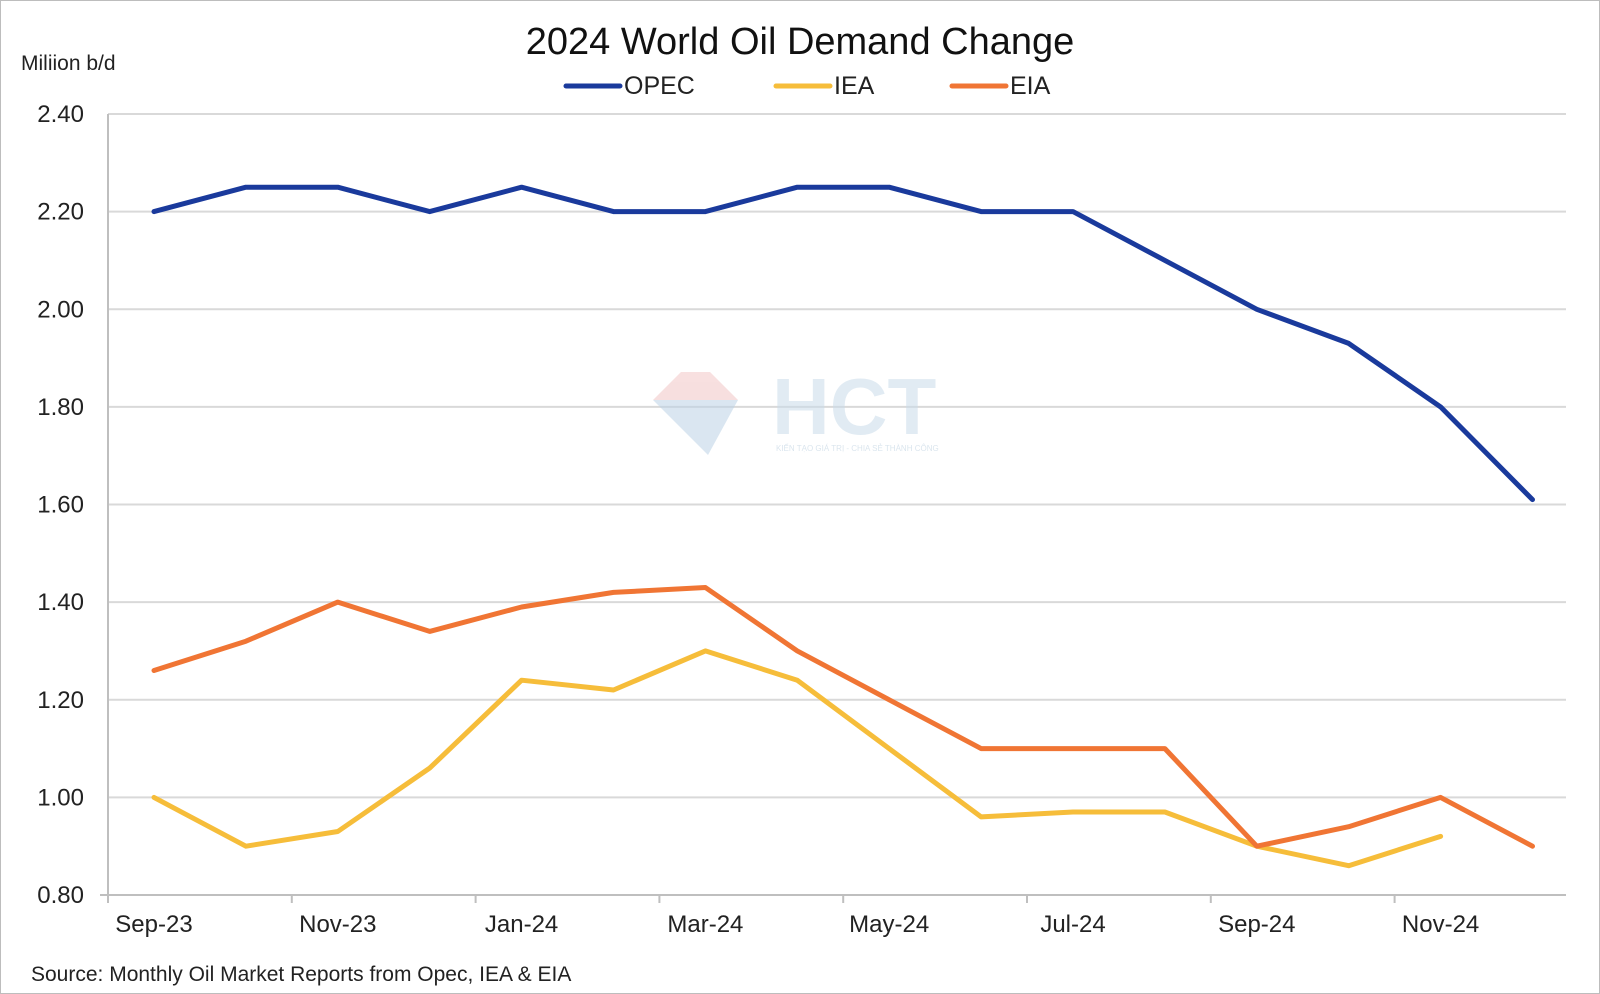 This screenshot has width=1600, height=994. I want to click on watermark-tagline: KIẾN TẠO GIÁ TRỊ - CHIA SẺ THÀNH CÔNG, so click(857, 448).